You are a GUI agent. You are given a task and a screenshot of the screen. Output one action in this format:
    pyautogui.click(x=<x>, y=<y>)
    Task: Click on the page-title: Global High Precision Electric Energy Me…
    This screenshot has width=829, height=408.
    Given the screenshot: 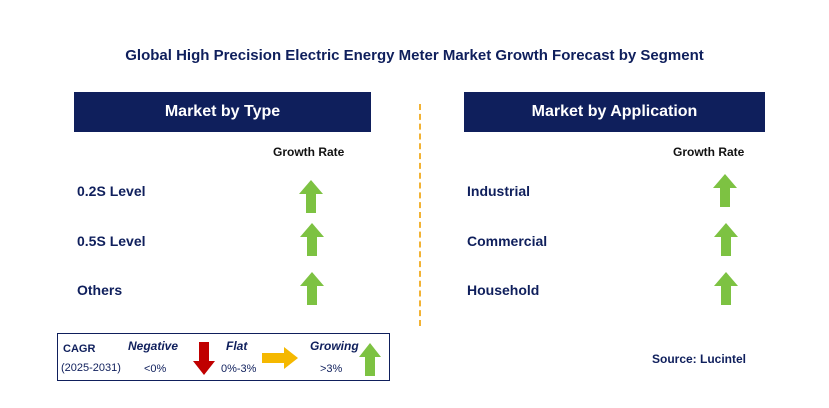 What is the action you would take?
    pyautogui.click(x=414, y=55)
    